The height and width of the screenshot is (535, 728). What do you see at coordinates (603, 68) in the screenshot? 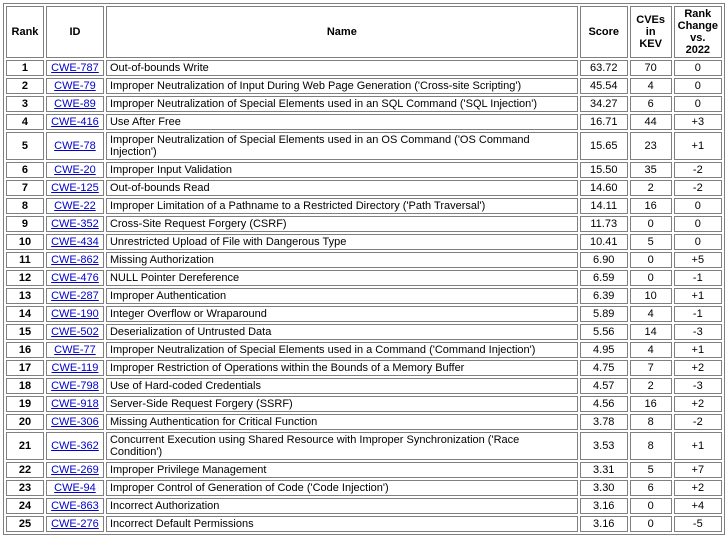
I see `score-cell: 63.72` at bounding box center [603, 68].